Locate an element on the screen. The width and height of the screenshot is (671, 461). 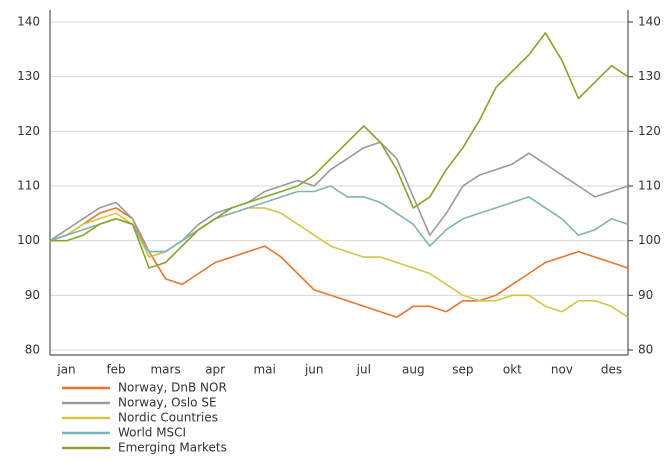
y2-tick-label: 120 is located at coordinates (649, 131).